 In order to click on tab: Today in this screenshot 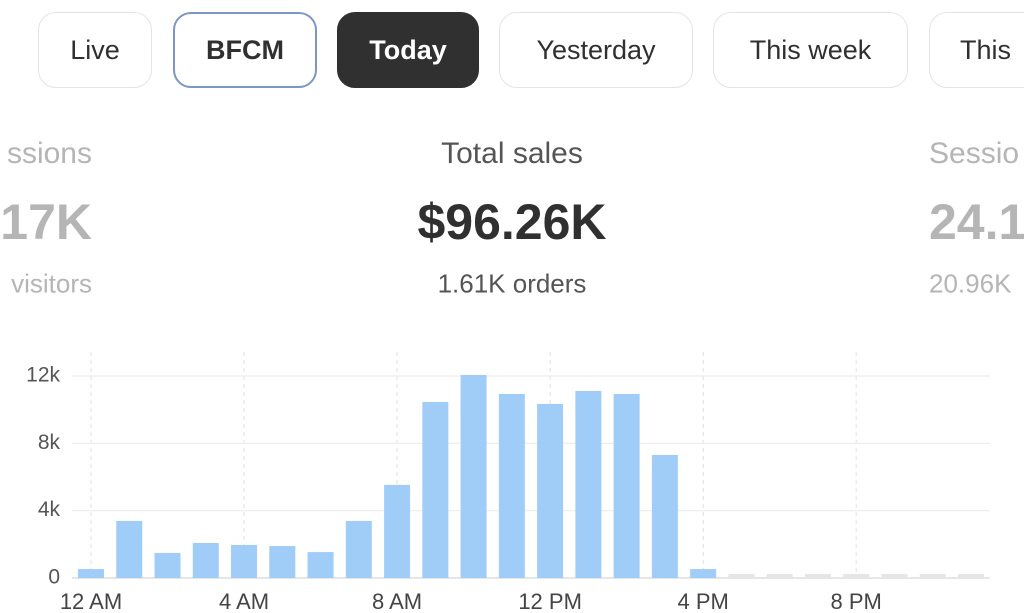, I will do `click(408, 50)`.